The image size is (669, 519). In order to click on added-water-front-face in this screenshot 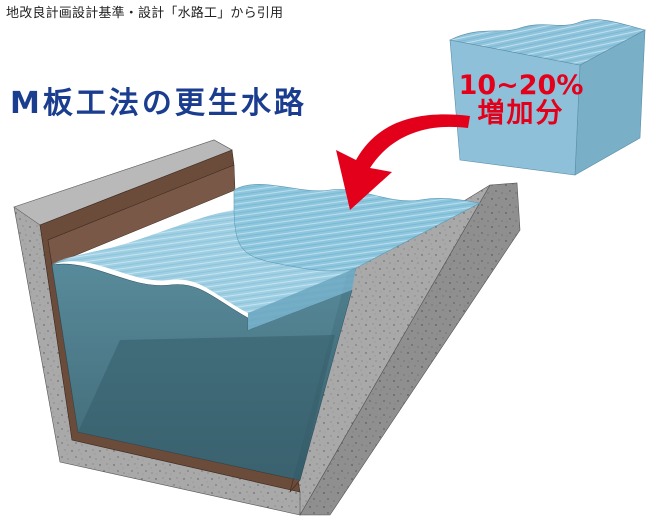, I will do `click(302, 299)`.